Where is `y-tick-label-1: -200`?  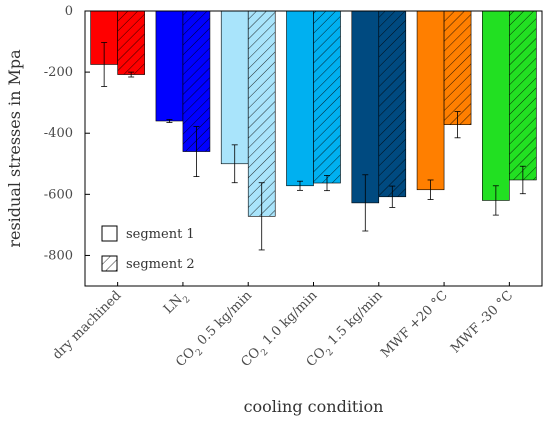 y-tick-label-1: -200 is located at coordinates (58, 72).